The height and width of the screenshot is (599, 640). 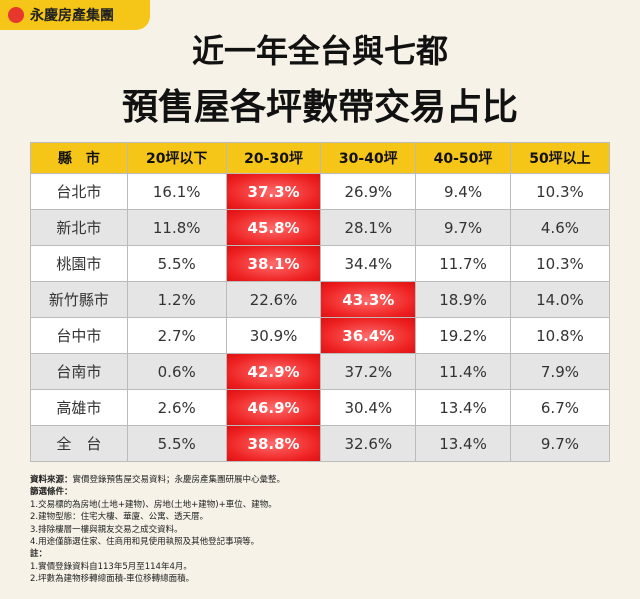 I want to click on brand: 永慶房產集團, so click(x=75, y=15).